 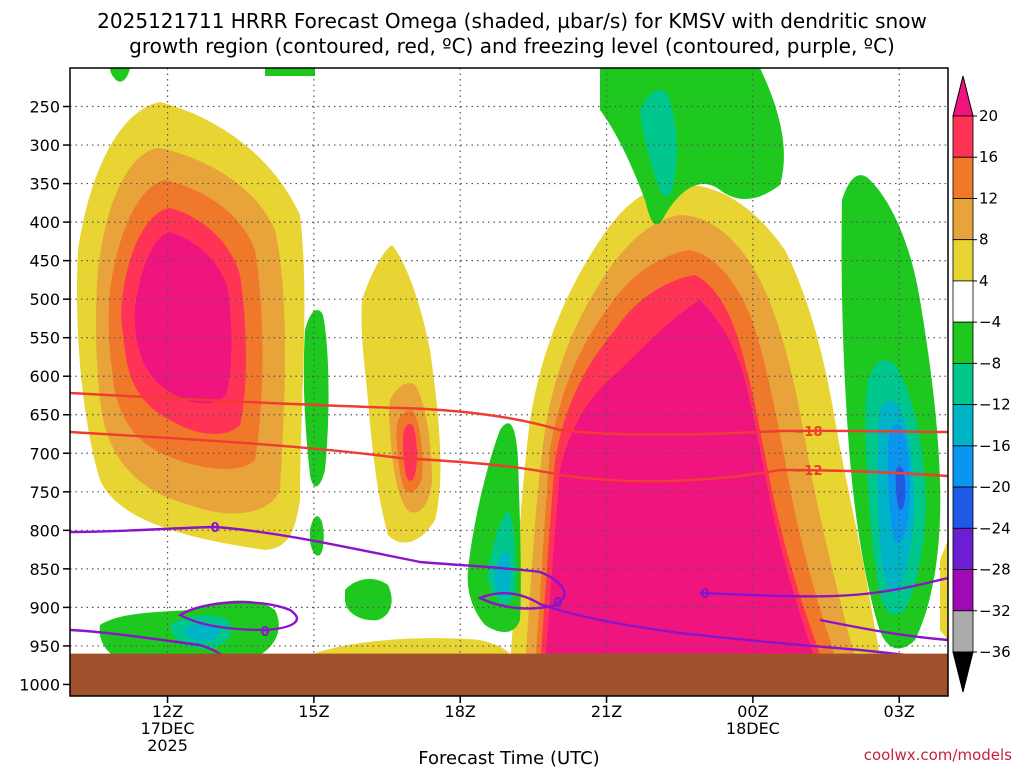 I want to click on x-tick-label: 00Z, so click(x=752, y=711).